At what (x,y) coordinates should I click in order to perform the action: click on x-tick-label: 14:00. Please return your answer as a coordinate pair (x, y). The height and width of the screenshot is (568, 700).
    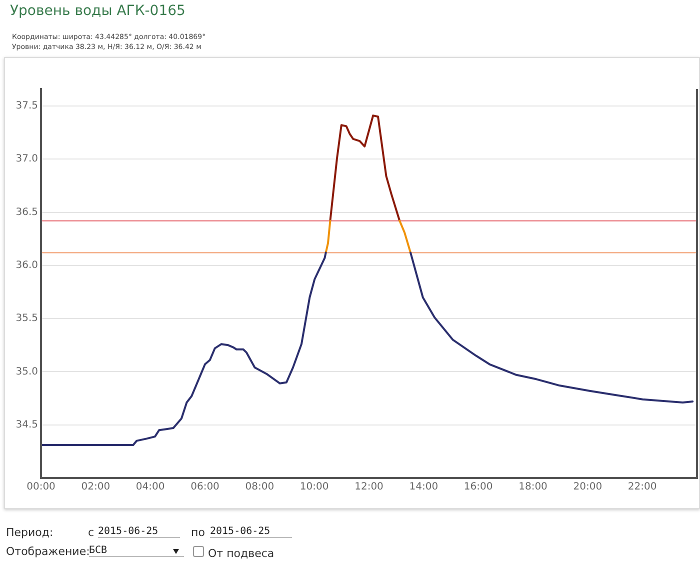
    Looking at the image, I should click on (423, 487).